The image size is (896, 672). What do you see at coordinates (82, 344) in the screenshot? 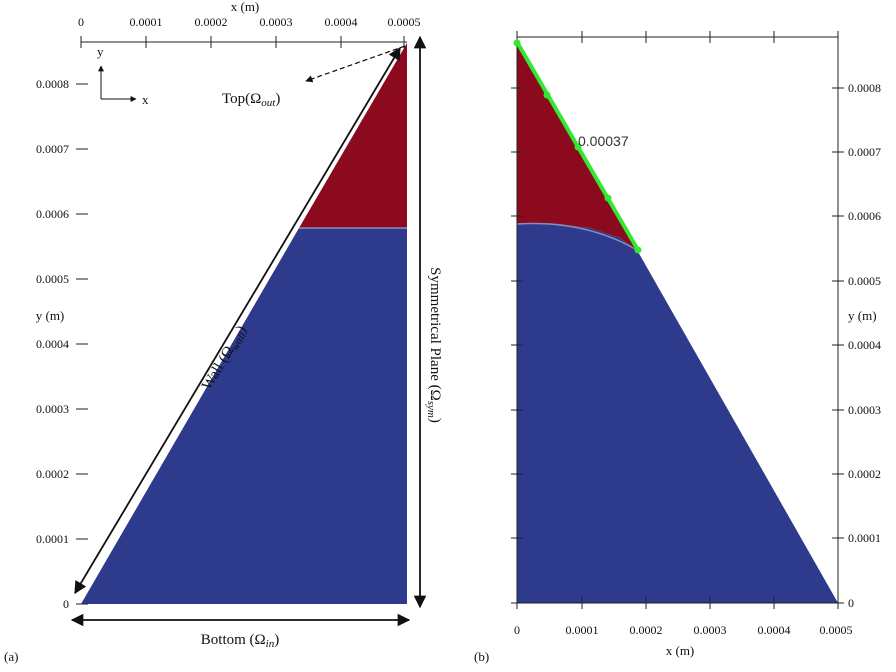
I see `y-tick-marks` at bounding box center [82, 344].